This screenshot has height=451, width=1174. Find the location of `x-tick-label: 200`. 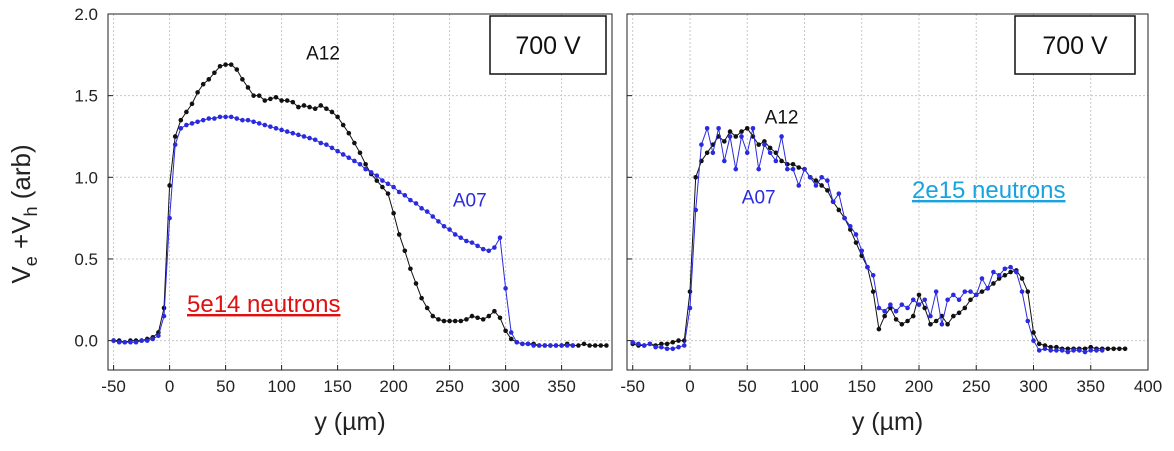

x-tick-label: 200 is located at coordinates (393, 386).